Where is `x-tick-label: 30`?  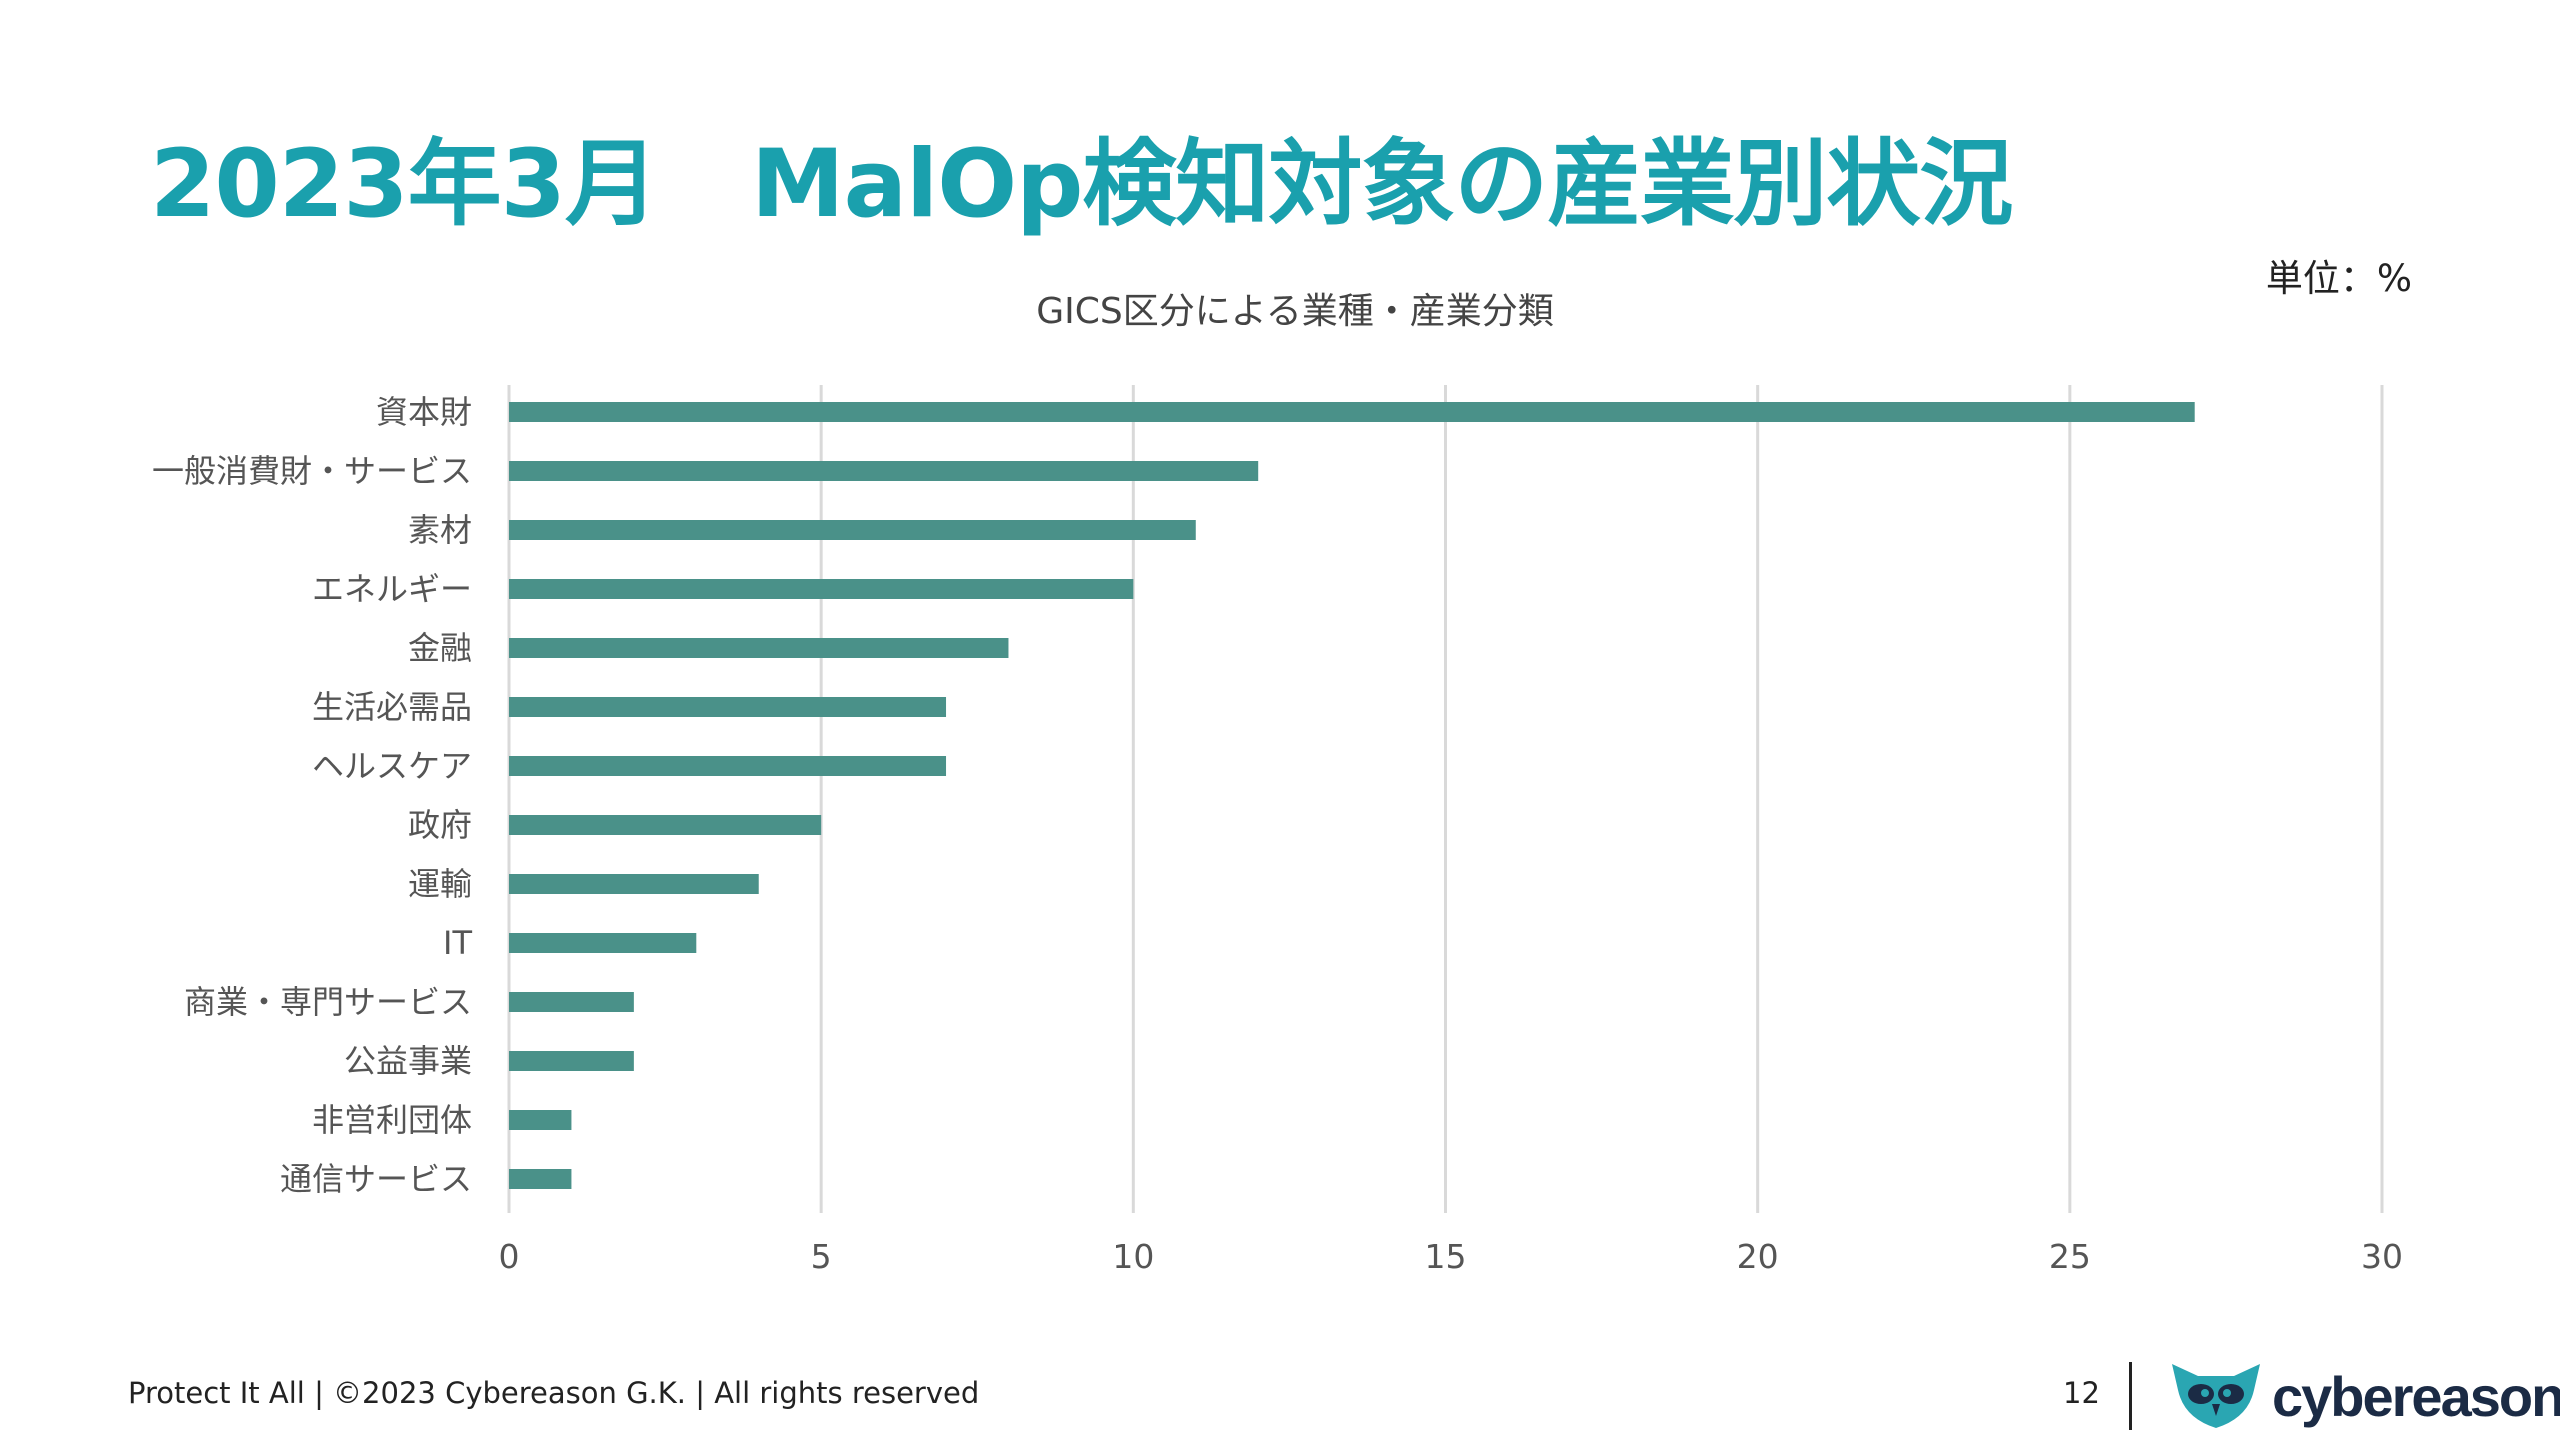 x-tick-label: 30 is located at coordinates (2382, 1256).